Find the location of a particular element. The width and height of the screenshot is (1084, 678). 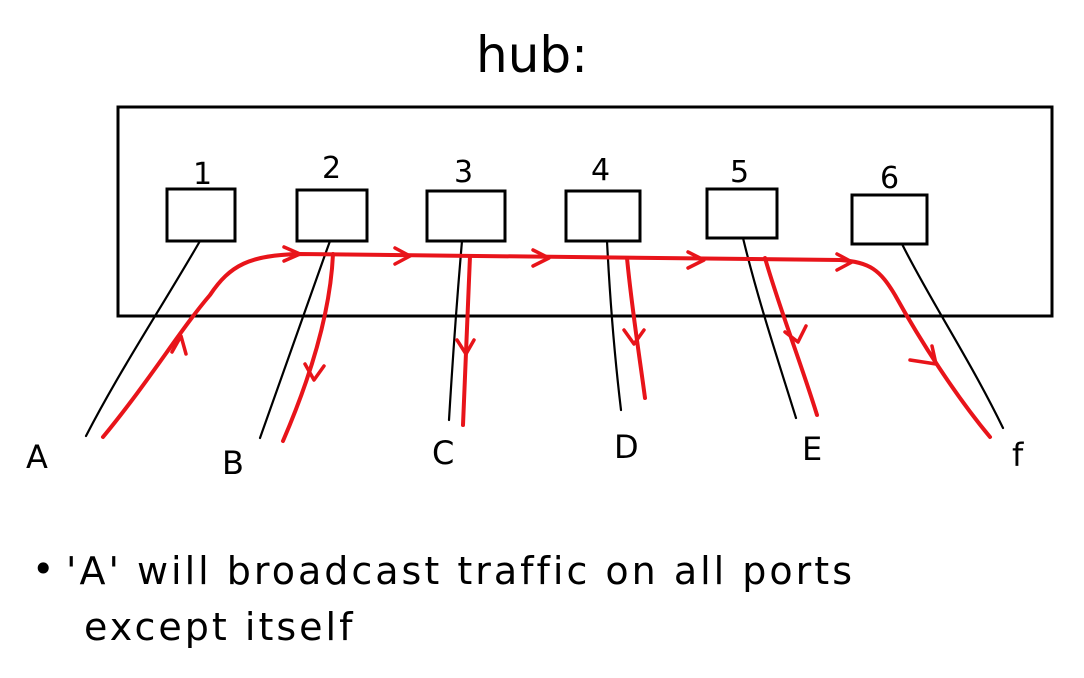

traffic-to-d is located at coordinates (636, 328).